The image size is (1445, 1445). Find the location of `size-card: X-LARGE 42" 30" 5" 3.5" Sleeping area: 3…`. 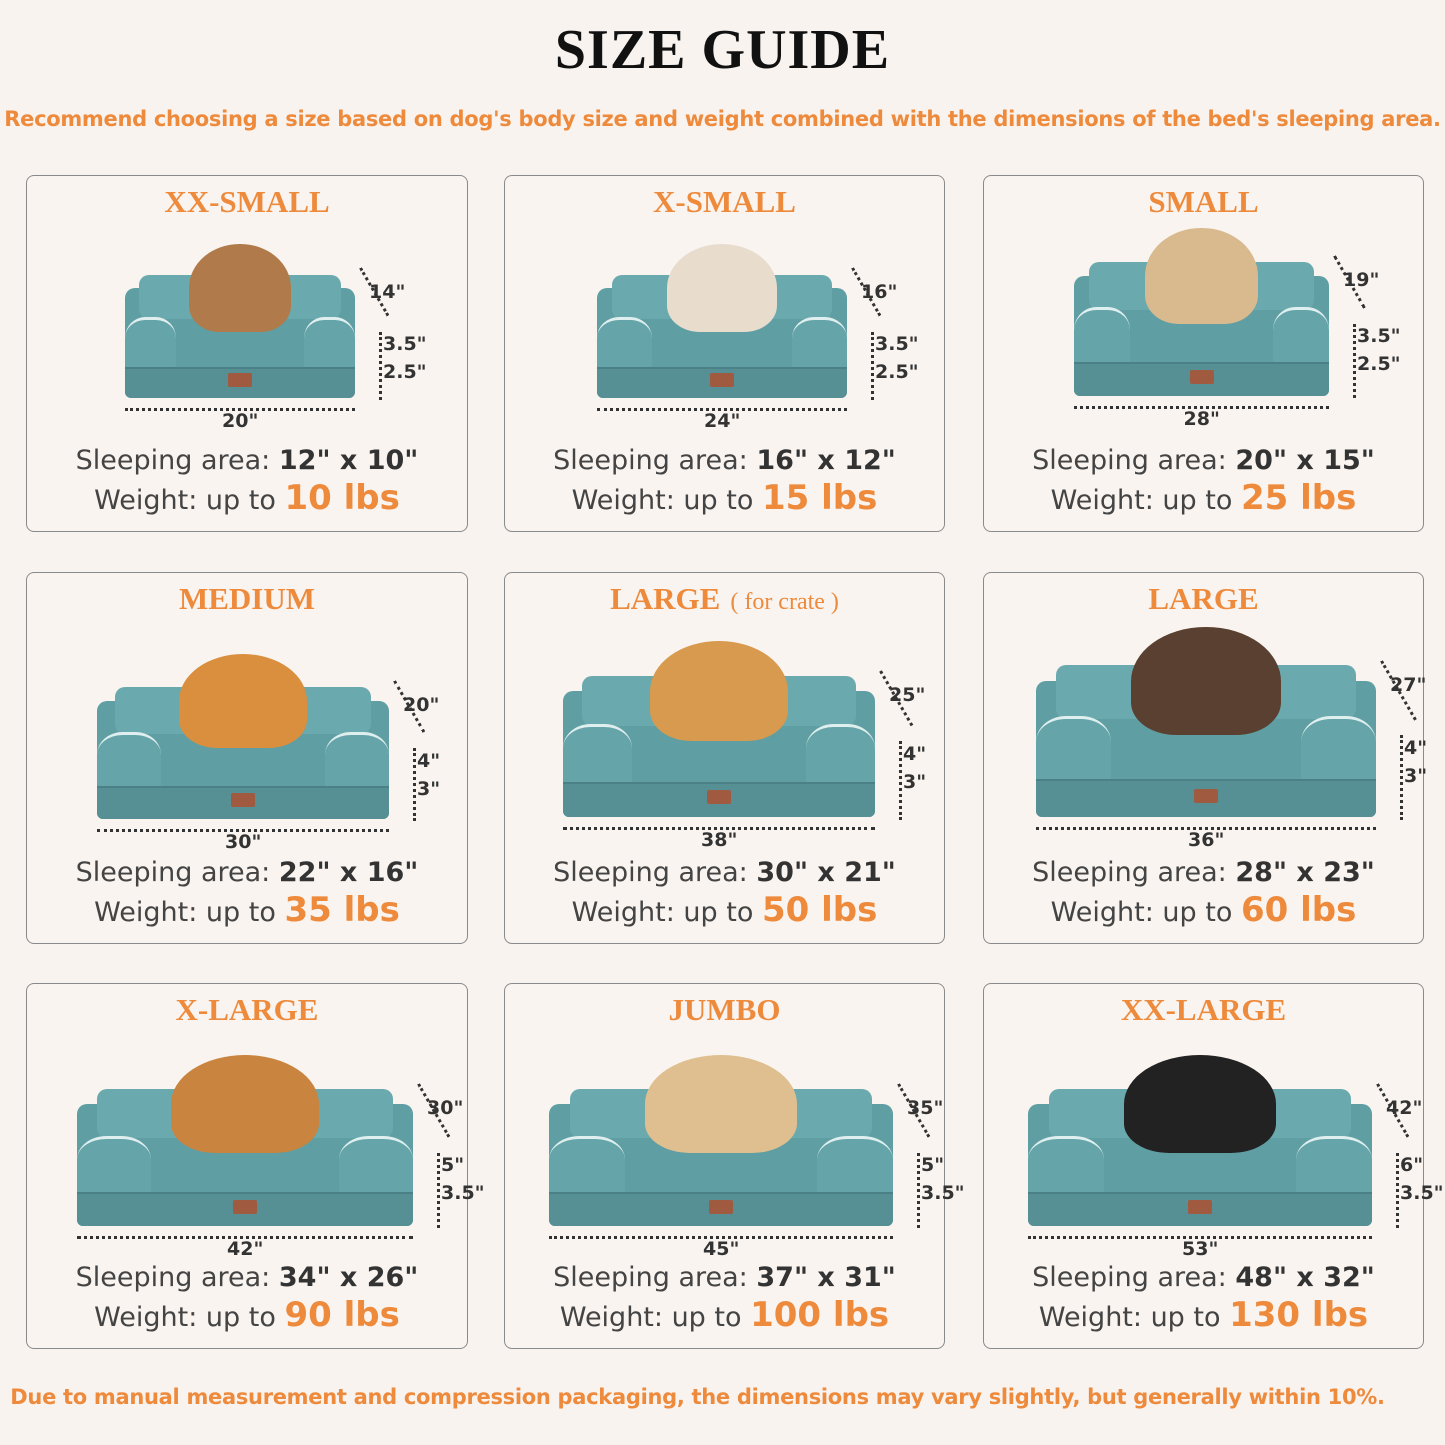

size-card: X-LARGE 42" 30" 5" 3.5" Sleeping area: 3… is located at coordinates (255, 1166).